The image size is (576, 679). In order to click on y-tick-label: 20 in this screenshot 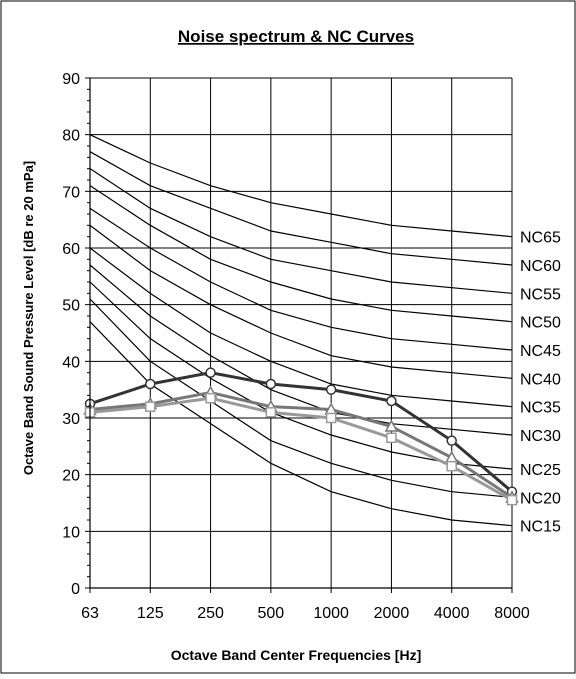, I will do `click(71, 476)`.